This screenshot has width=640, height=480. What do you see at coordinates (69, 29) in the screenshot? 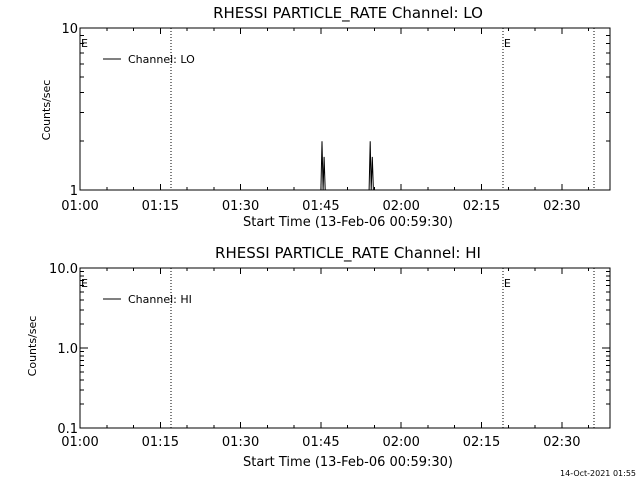
I see `y-tick-label: 10` at bounding box center [69, 29].